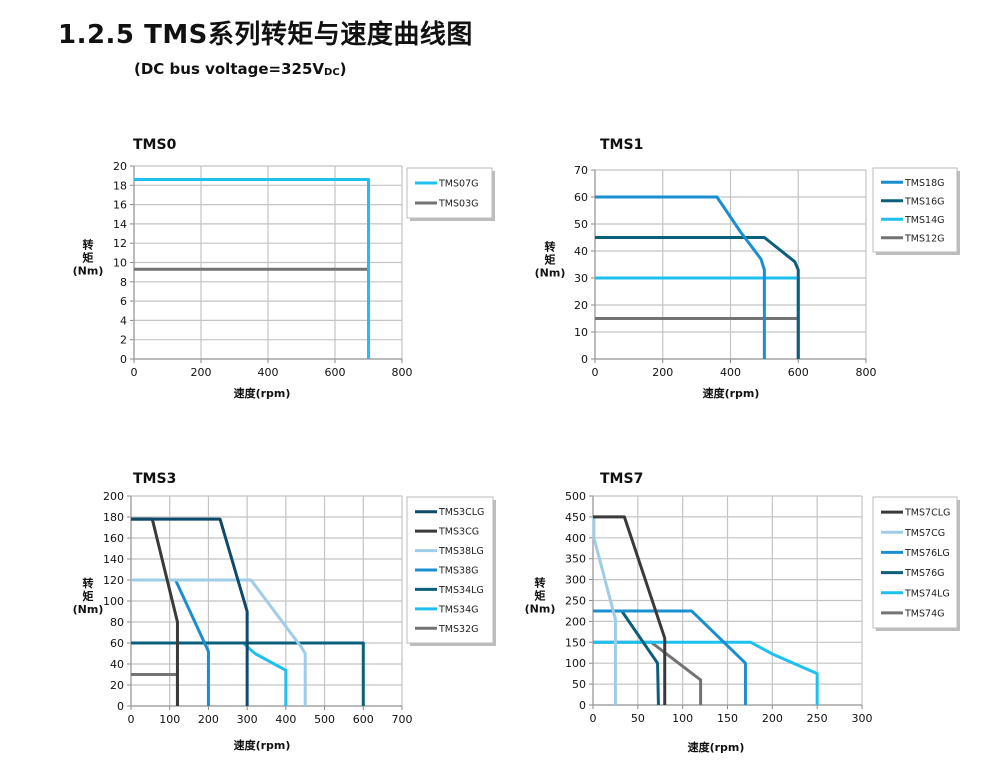 The height and width of the screenshot is (779, 1006). What do you see at coordinates (120, 243) in the screenshot?
I see `y-tick-label: 12` at bounding box center [120, 243].